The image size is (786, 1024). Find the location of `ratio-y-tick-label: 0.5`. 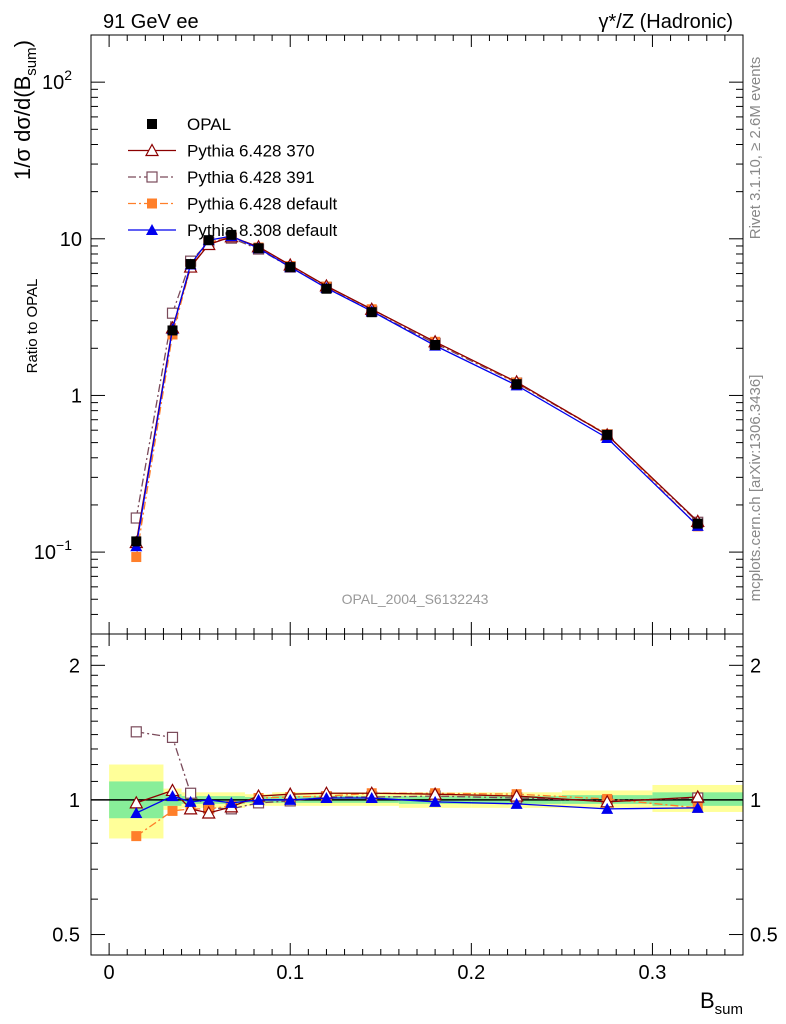

ratio-y-tick-label: 0.5 is located at coordinates (66, 936).